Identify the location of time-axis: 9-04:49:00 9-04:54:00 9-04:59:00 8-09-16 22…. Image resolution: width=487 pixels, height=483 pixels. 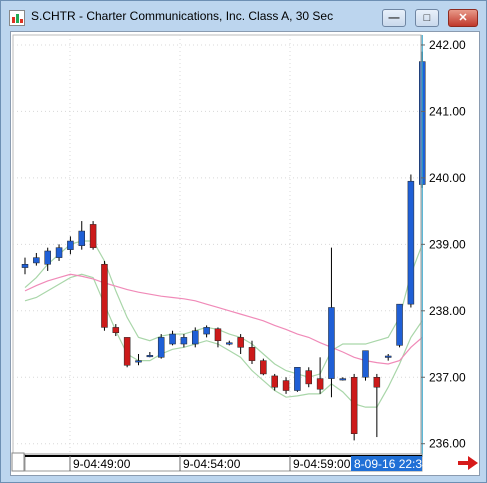
(235, 462).